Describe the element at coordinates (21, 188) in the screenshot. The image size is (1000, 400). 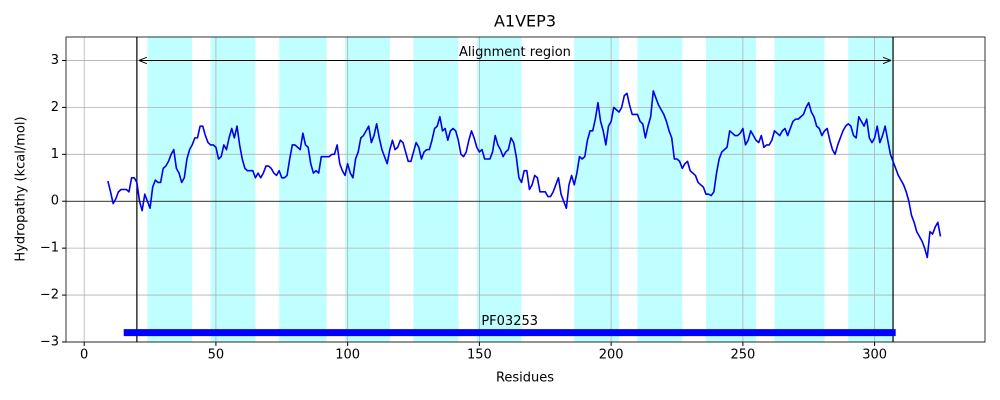
I see `y-axis-label: Hydropathy (kcal/mol)` at that location.